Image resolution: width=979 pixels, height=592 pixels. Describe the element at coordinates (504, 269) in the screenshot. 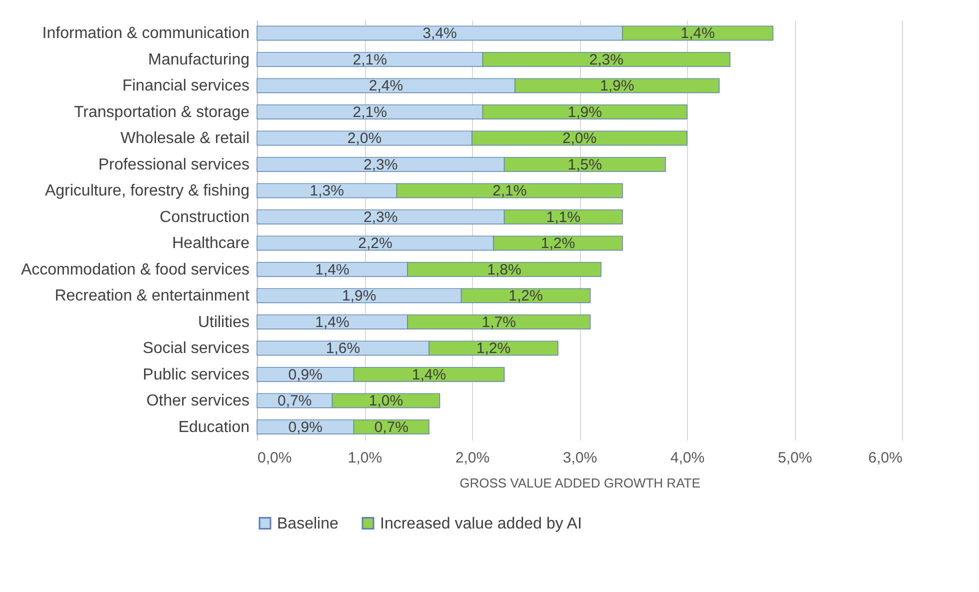

I see `data-label: 1,8%` at that location.